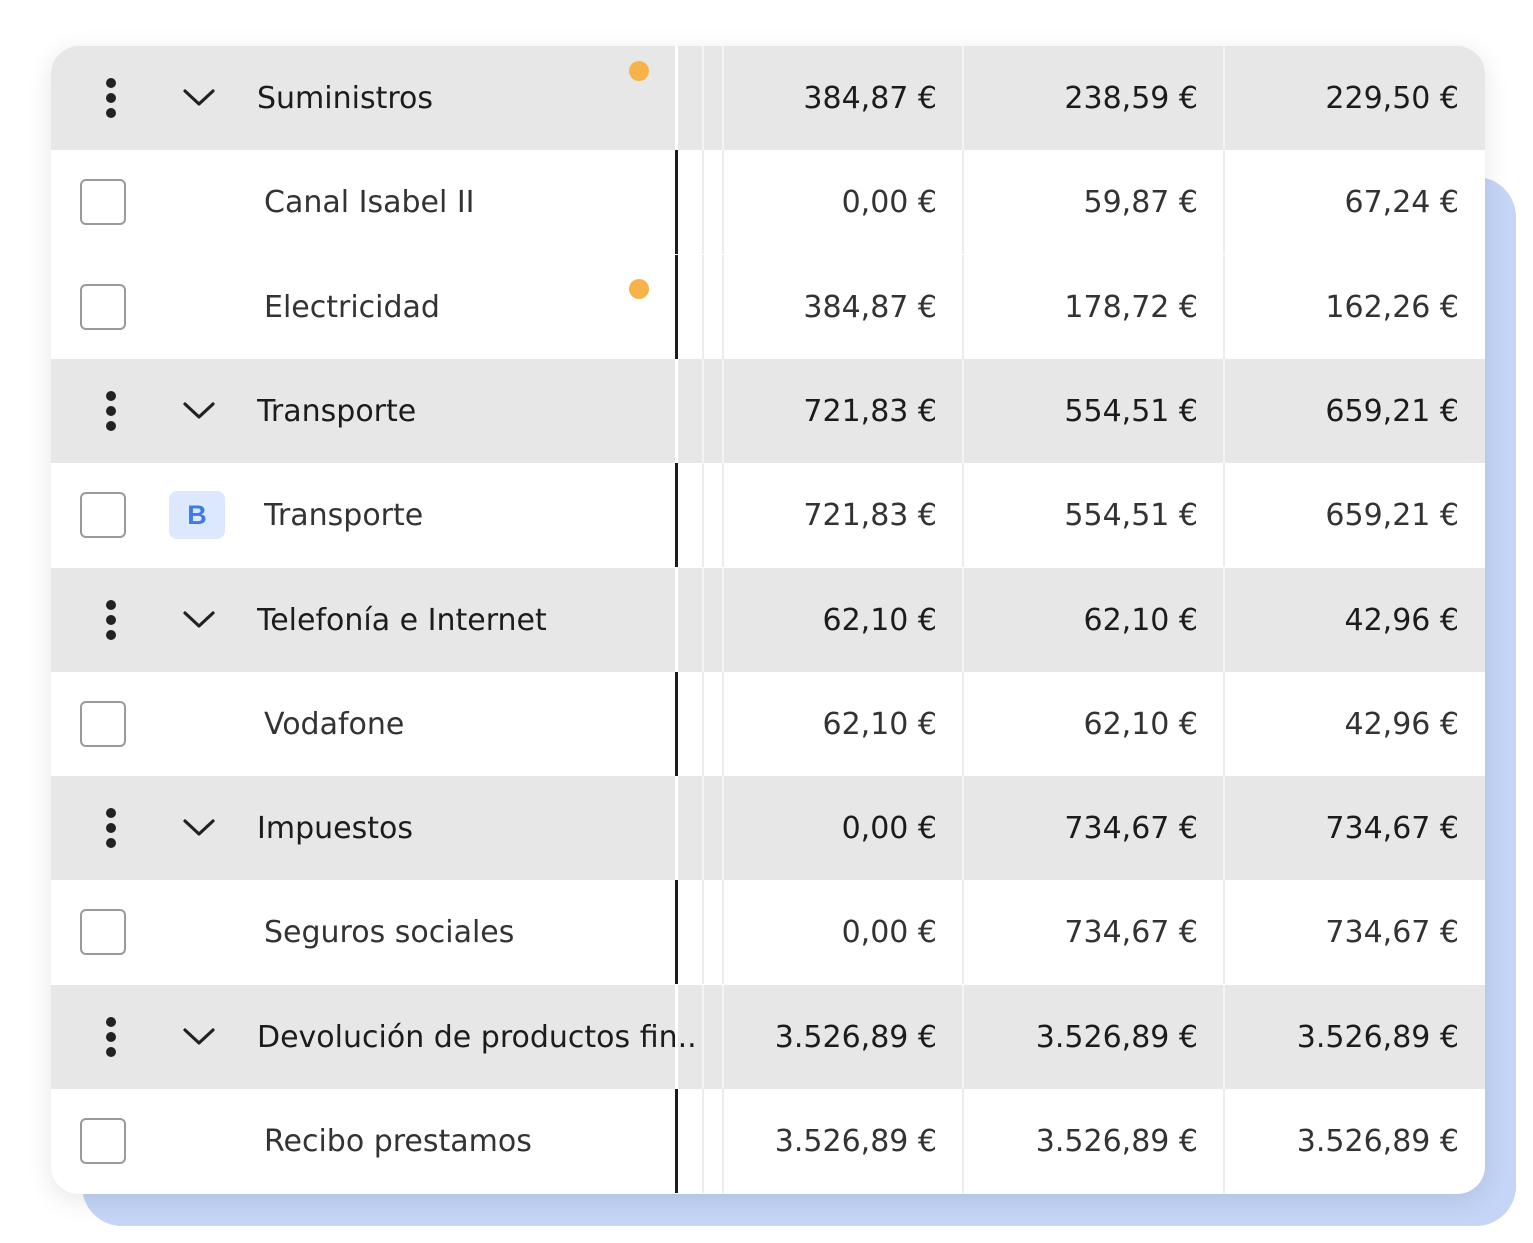 The image size is (1533, 1243). Describe the element at coordinates (768, 724) in the screenshot. I see `item-row: Vodafone 62,10 € 62,10 € 42,96 €` at that location.